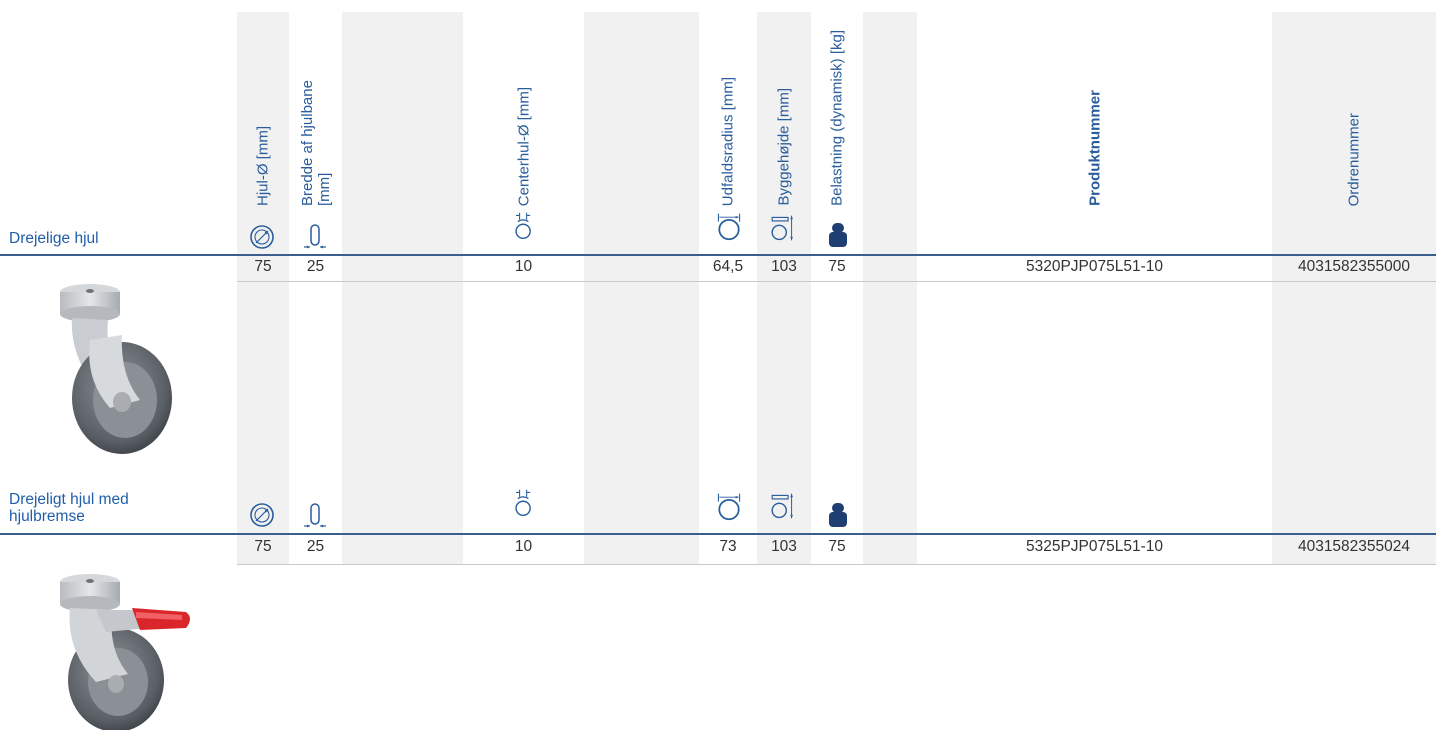  Describe the element at coordinates (728, 141) in the screenshot. I see `header-label: Udfaldsradius [mm]` at that location.